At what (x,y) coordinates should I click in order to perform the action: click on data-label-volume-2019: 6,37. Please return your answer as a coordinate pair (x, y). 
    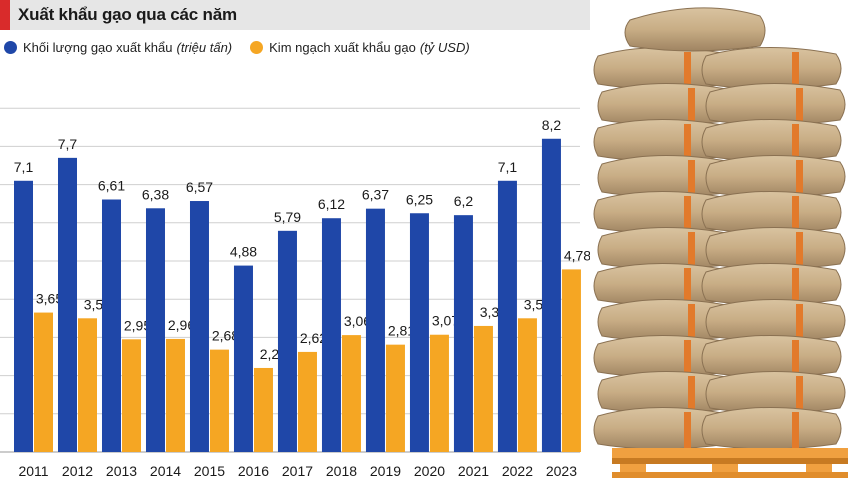
    Looking at the image, I should click on (375, 195).